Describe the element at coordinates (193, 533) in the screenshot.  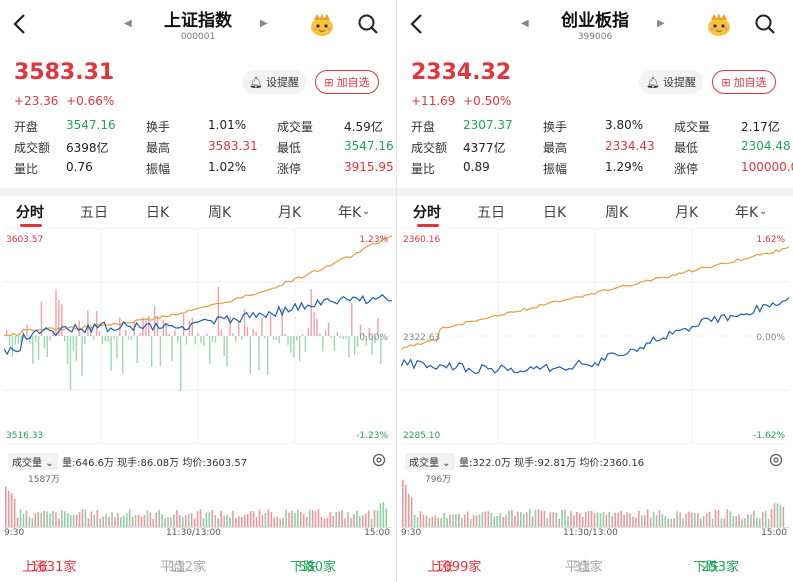
I see `time-mid: 11:30/13:00` at that location.